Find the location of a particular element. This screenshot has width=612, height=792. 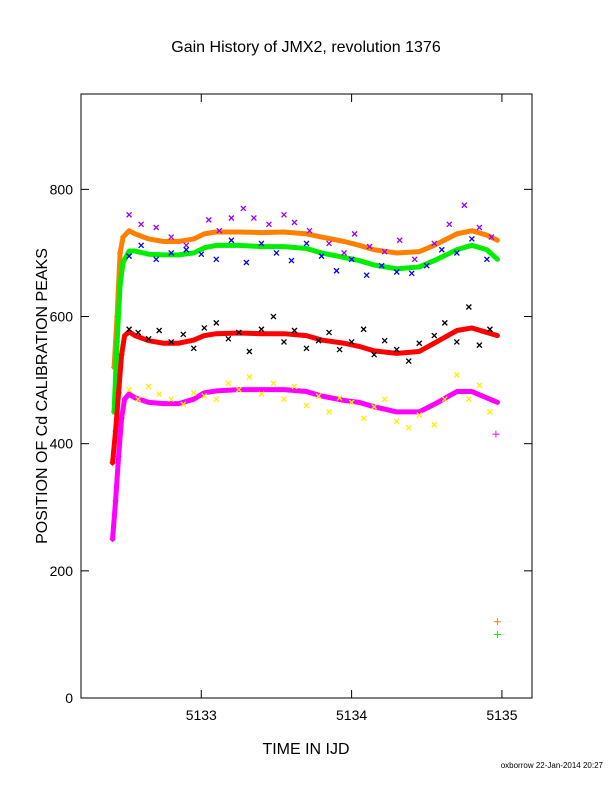

x-tick-label: 5135 is located at coordinates (501, 715).